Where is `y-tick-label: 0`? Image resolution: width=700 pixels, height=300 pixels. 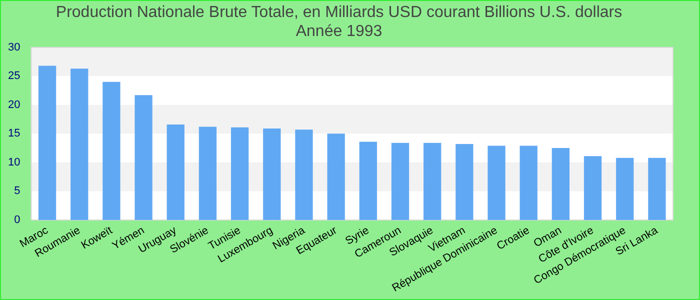
y-tick-label: 0 is located at coordinates (17, 220).